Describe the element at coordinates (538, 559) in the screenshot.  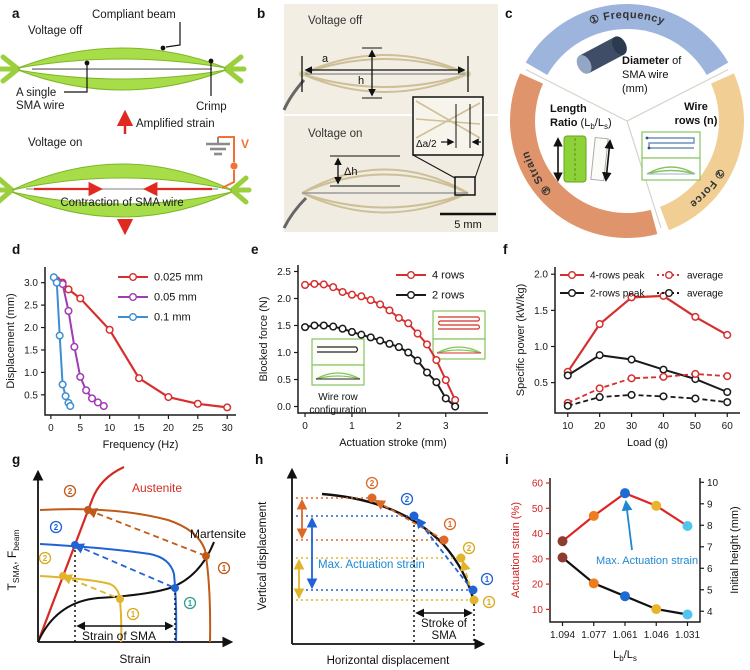
I see `svg-text: 30` at that location.